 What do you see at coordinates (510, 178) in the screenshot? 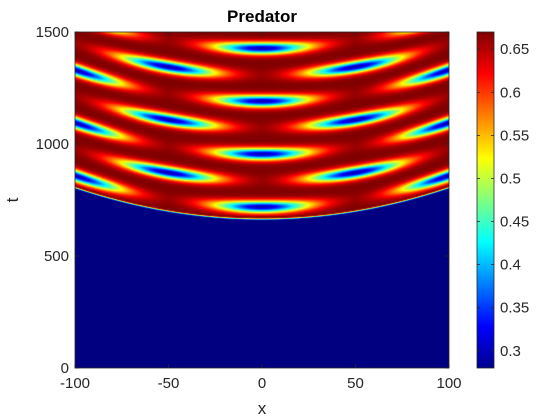
I see `colorbar-tick-label: 0.5` at bounding box center [510, 178].